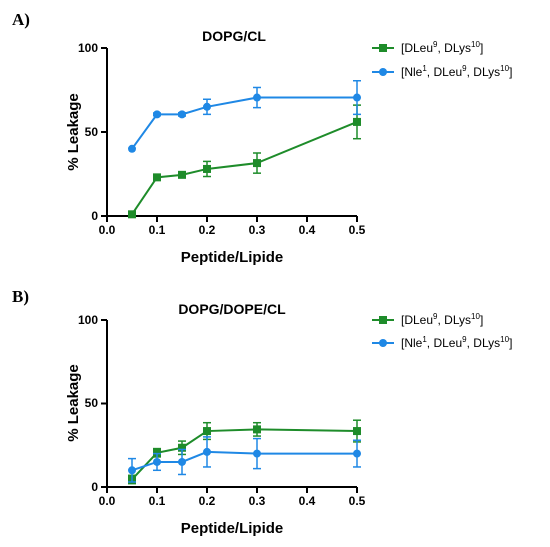 The height and width of the screenshot is (547, 550). I want to click on x-axis-label-a: Peptide/Lipide, so click(232, 257).